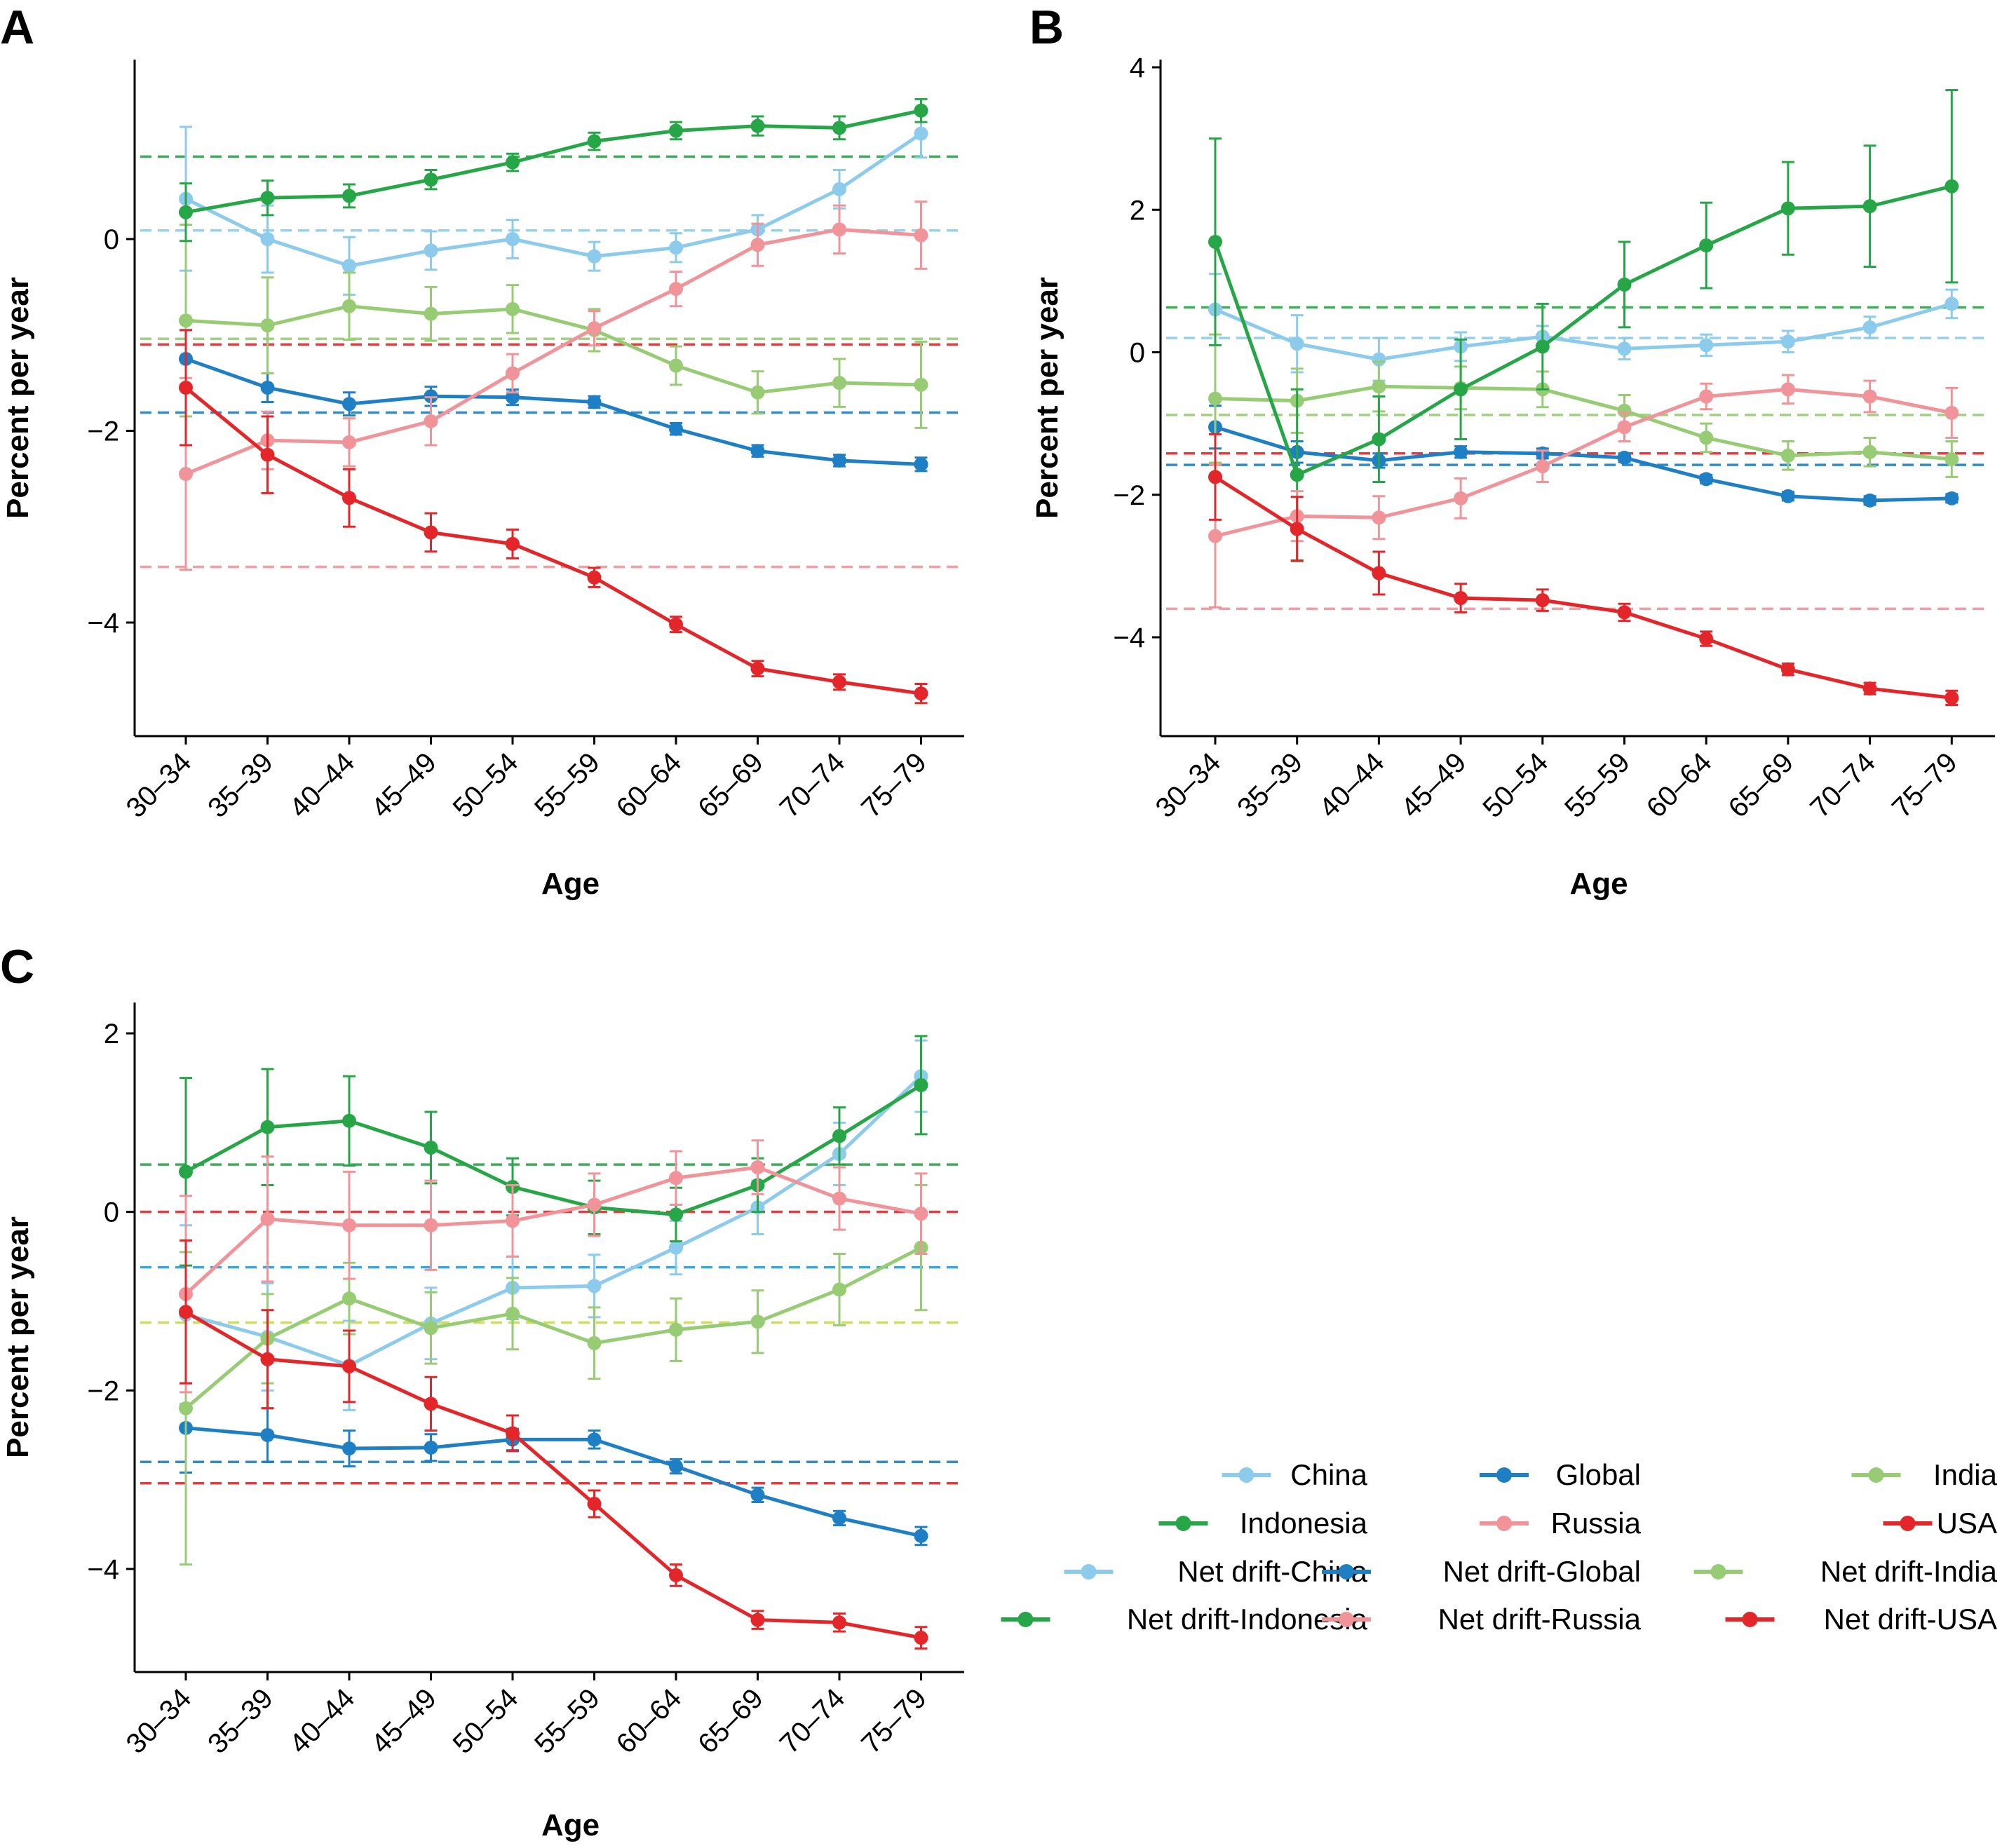  Describe the element at coordinates (1584, 456) in the screenshot. I see `series-global` at that location.